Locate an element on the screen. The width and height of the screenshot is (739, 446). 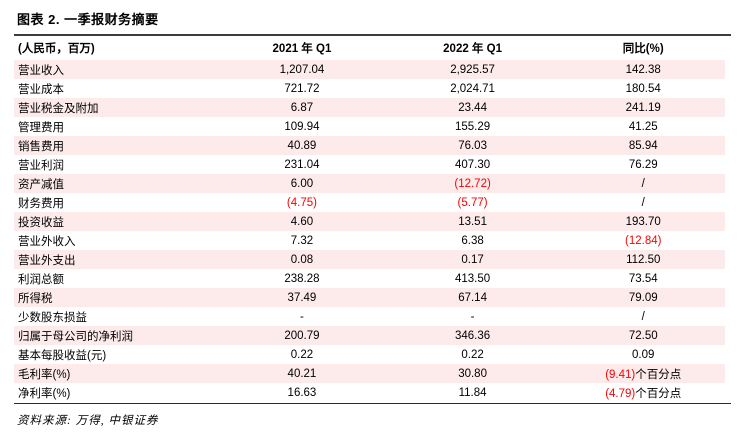
row-value: 11.84 is located at coordinates (472, 392).